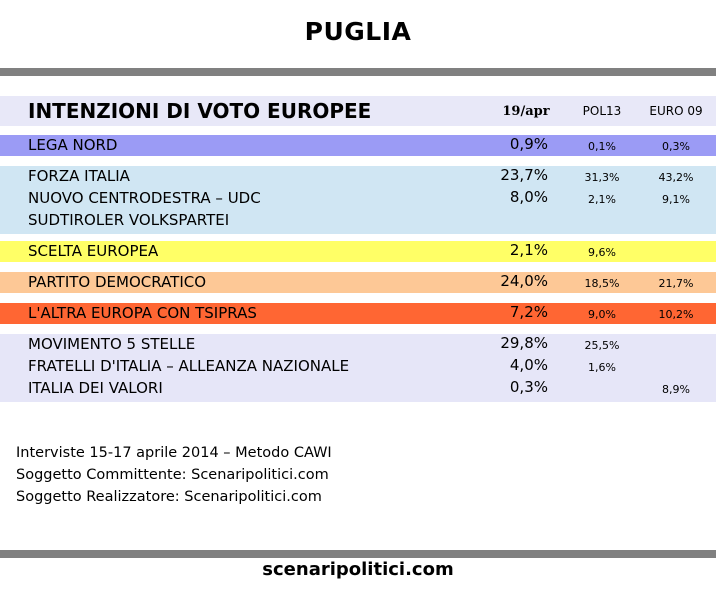 The image size is (716, 598). Describe the element at coordinates (358, 72) in the screenshot. I see `top-divider` at that location.